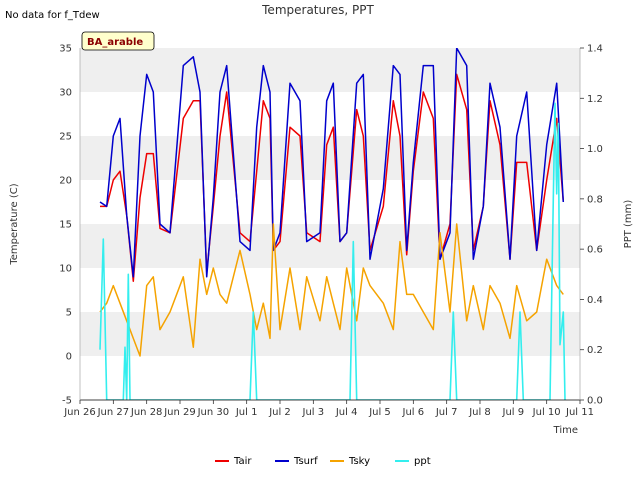  I want to click on y-tick-label: 5, so click(69, 313).